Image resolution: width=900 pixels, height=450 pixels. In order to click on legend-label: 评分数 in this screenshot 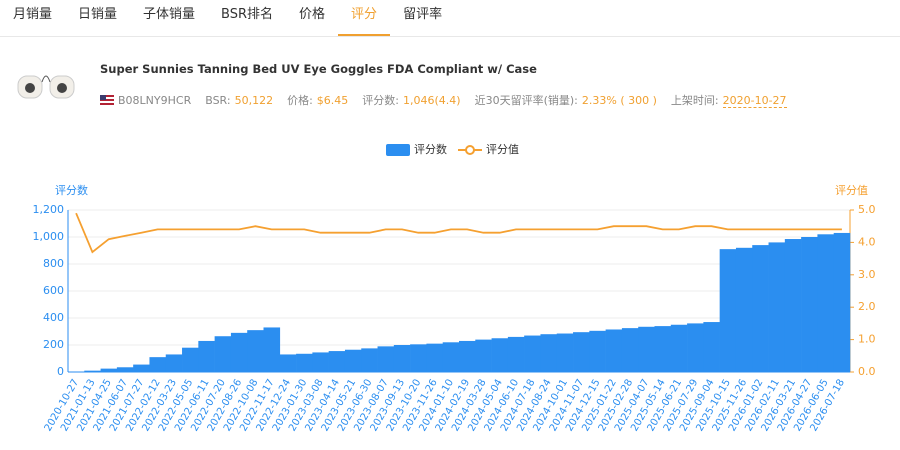, I will do `click(430, 149)`.